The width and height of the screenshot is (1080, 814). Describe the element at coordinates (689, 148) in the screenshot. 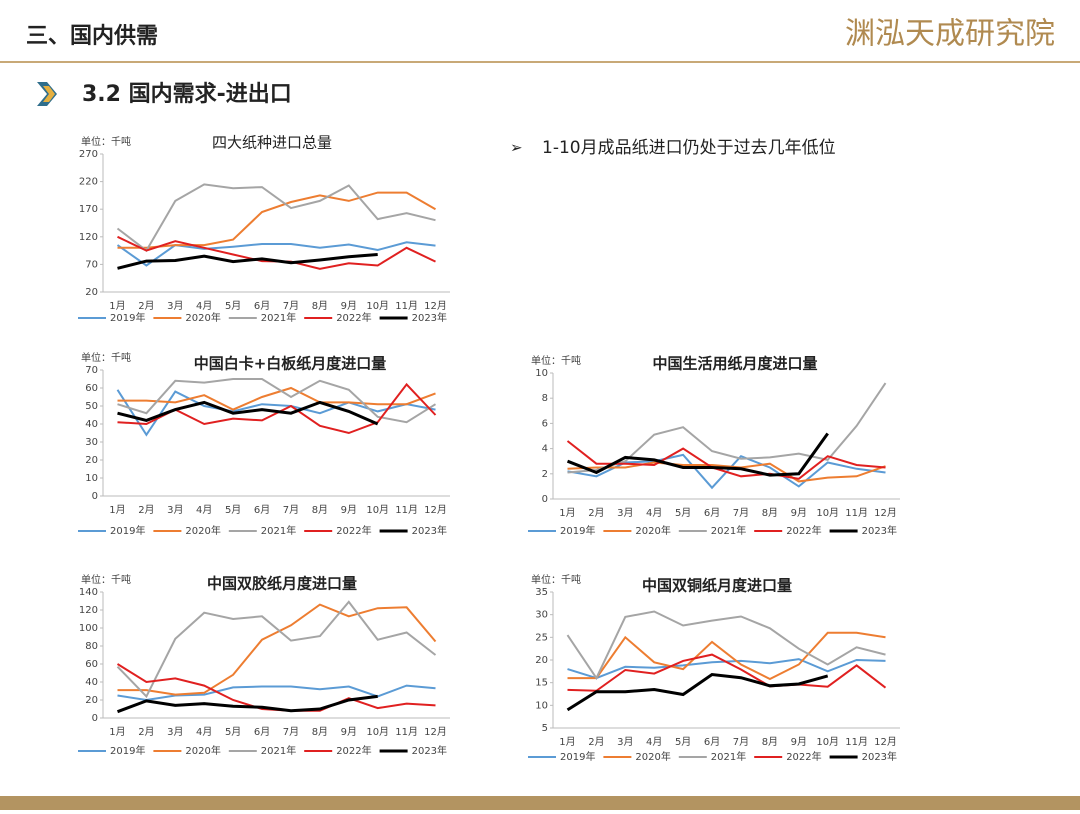

I see `note: 1-10月成品纸进口仍处于过去几年低位` at that location.